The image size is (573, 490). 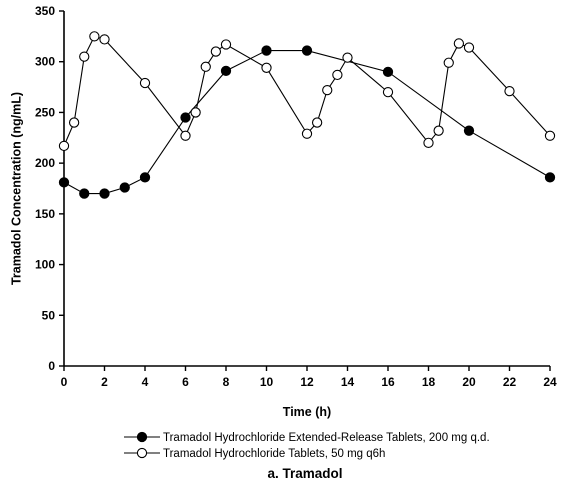 I want to click on y-tick-label: 100, so click(x=45, y=265).